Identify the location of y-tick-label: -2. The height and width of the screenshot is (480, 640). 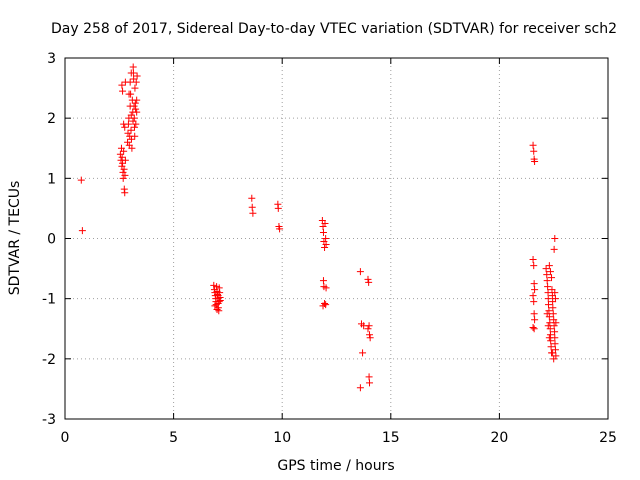
(49, 360).